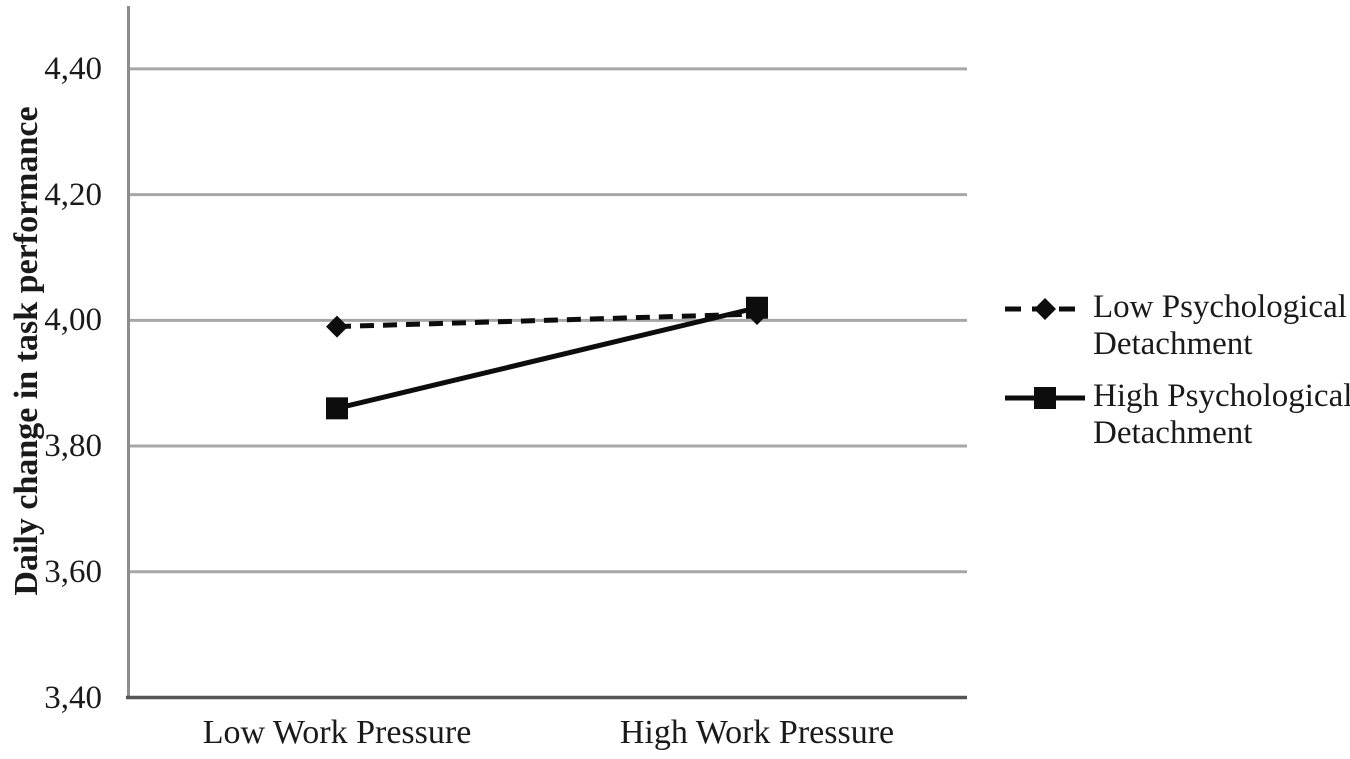 Image resolution: width=1350 pixels, height=759 pixels. What do you see at coordinates (73, 68) in the screenshot?
I see `y-tick-label: 4,40` at bounding box center [73, 68].